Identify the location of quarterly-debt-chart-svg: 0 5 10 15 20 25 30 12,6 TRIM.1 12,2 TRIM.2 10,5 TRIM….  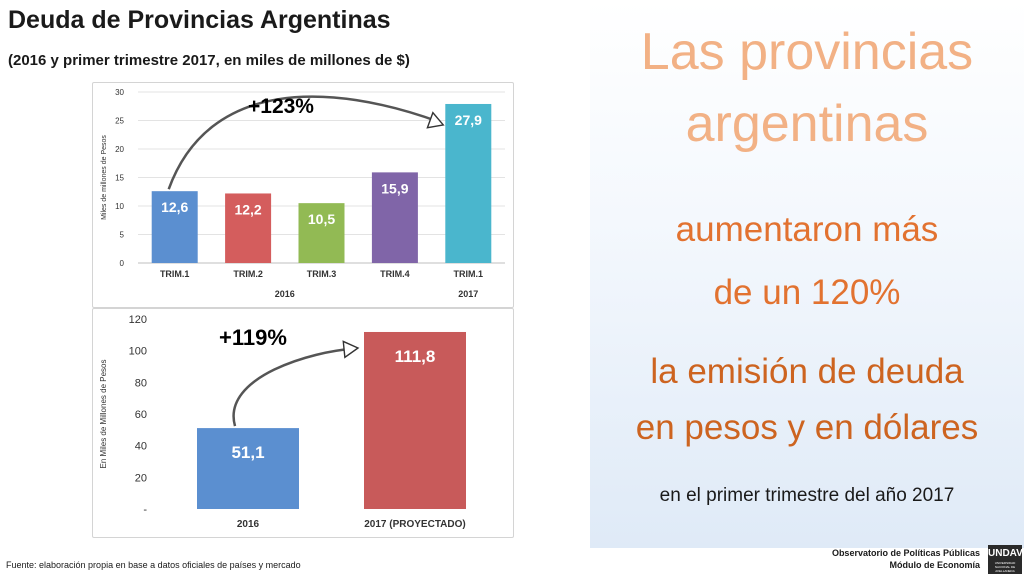
(303, 193).